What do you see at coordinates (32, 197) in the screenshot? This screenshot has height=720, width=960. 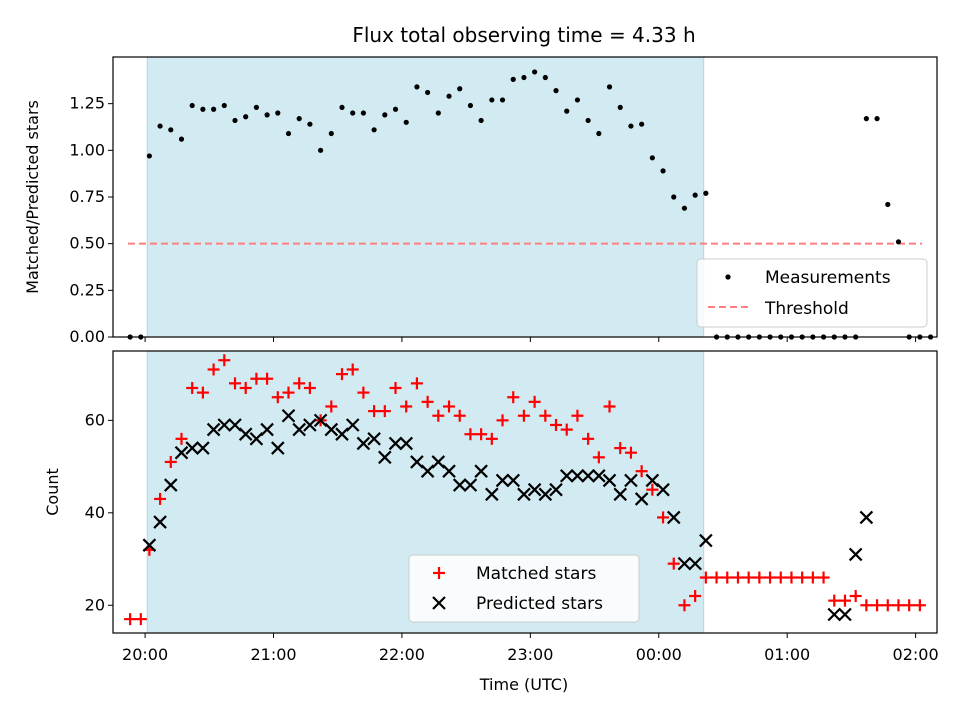 I see `top-y-axis-label: Matched/Predicted stars` at bounding box center [32, 197].